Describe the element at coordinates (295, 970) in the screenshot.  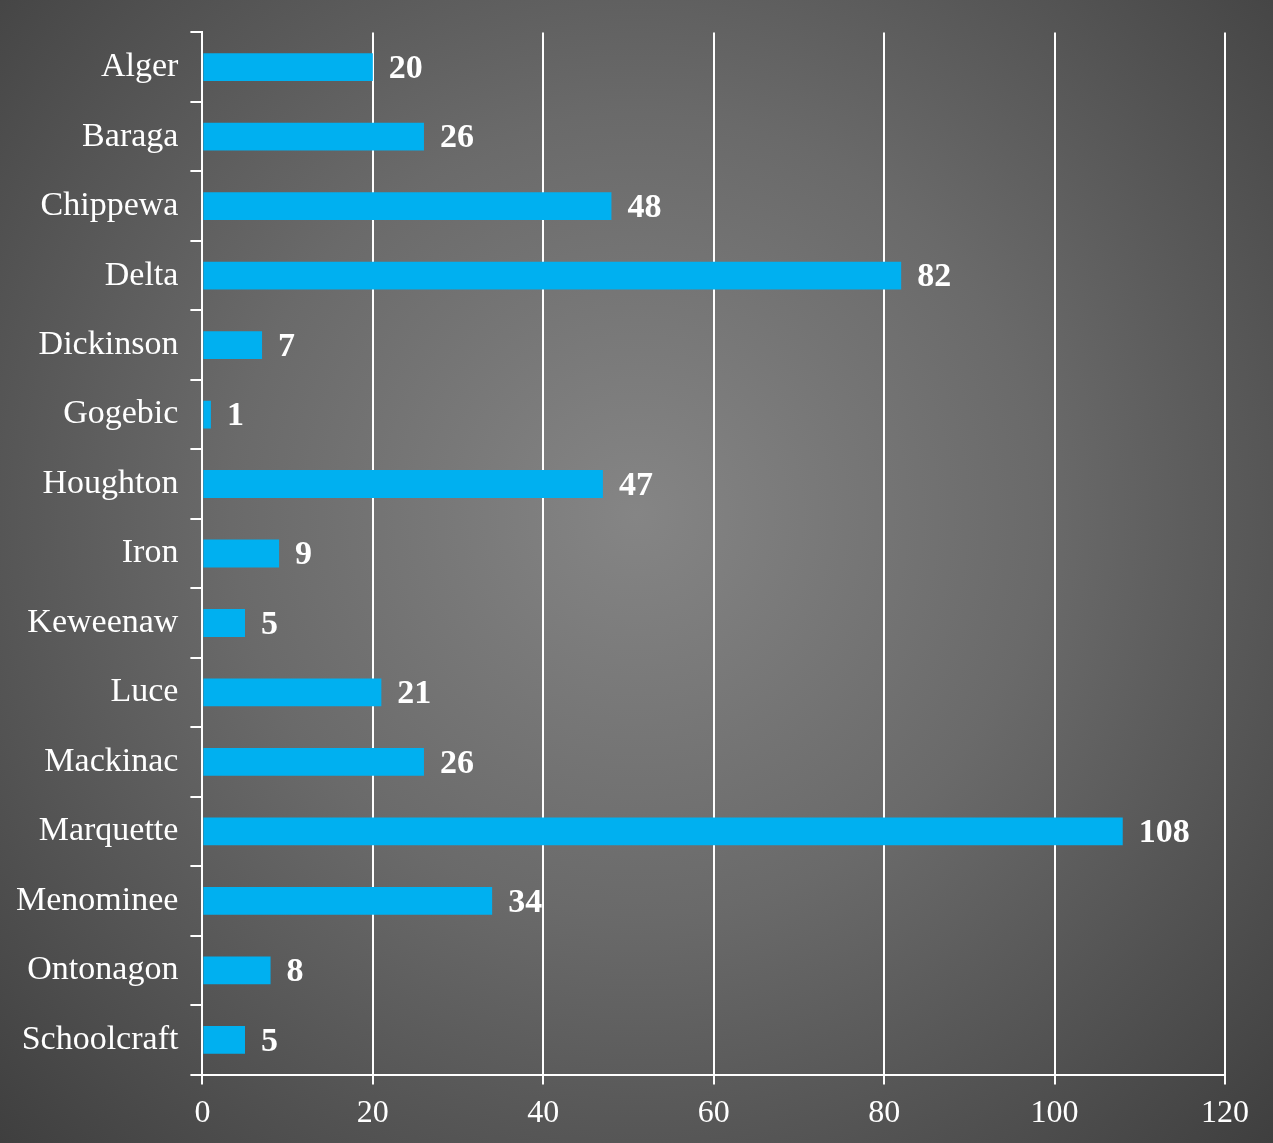
I see `data-label: 8` at that location.